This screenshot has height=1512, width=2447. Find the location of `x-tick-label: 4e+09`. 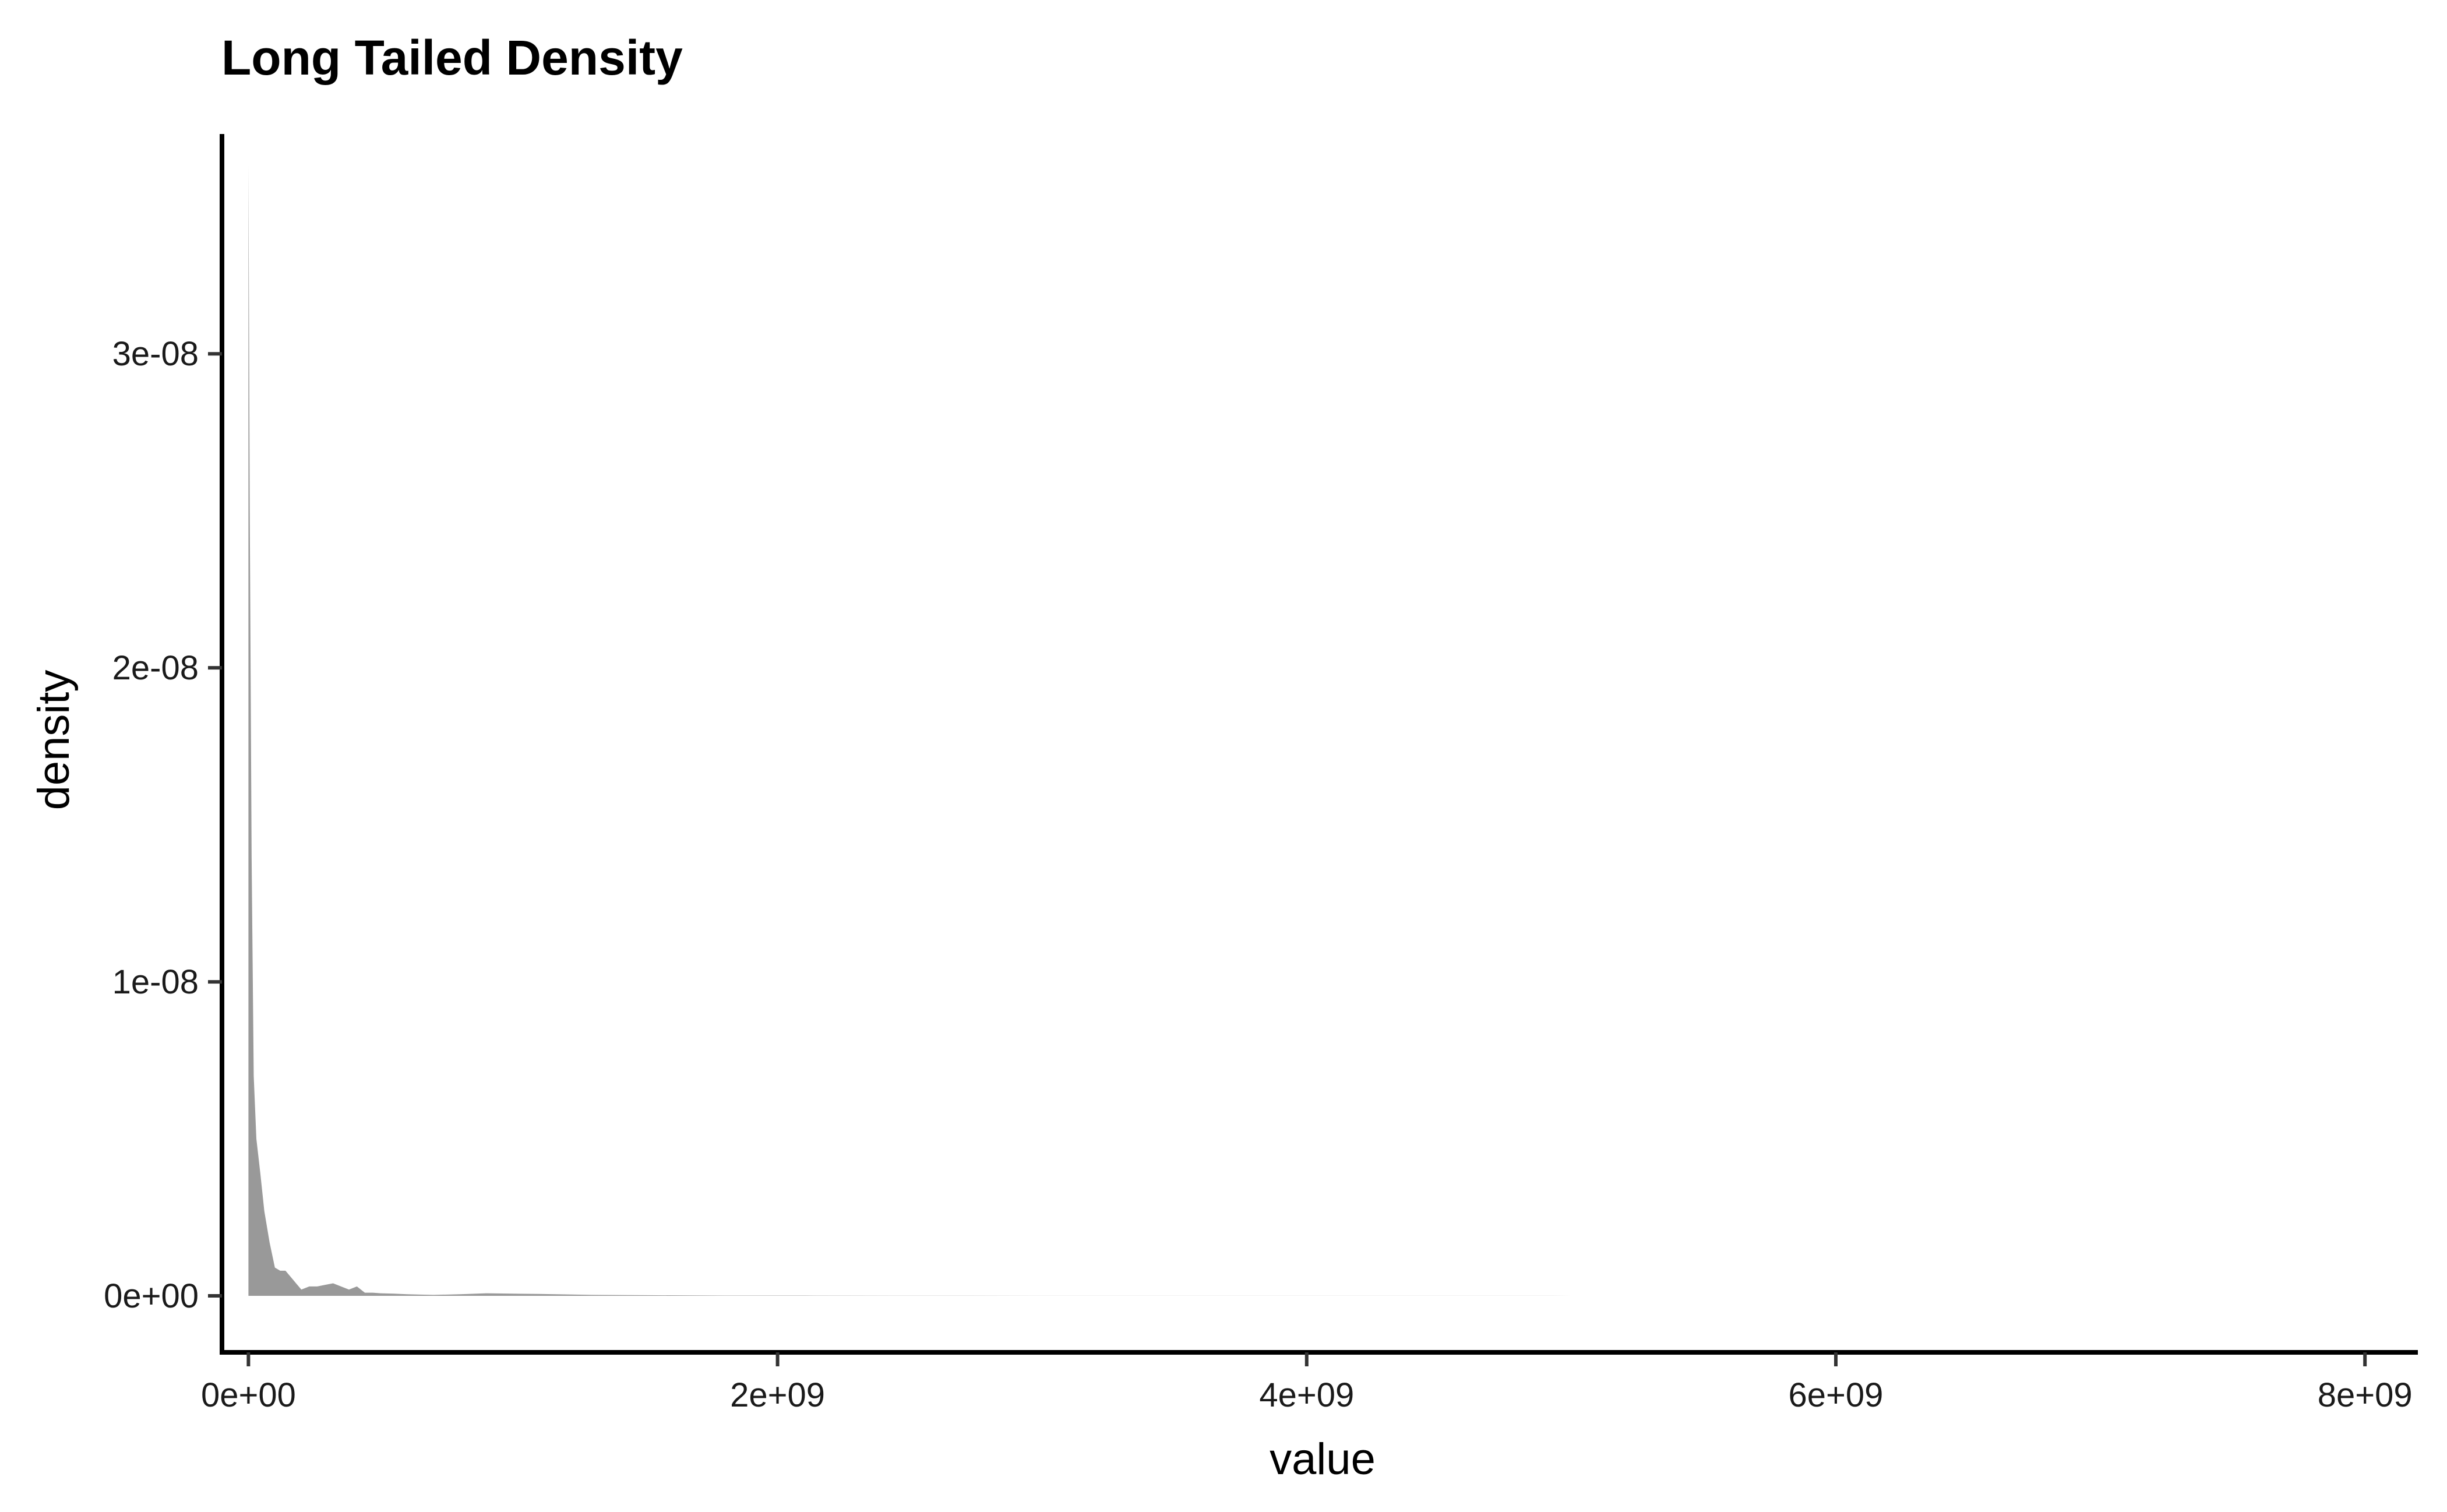

x-tick-label: 4e+09 is located at coordinates (1306, 1395).